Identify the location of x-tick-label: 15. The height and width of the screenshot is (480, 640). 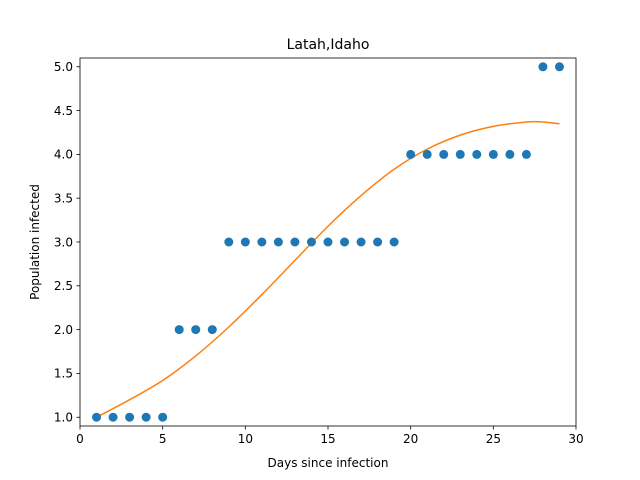
(327, 439).